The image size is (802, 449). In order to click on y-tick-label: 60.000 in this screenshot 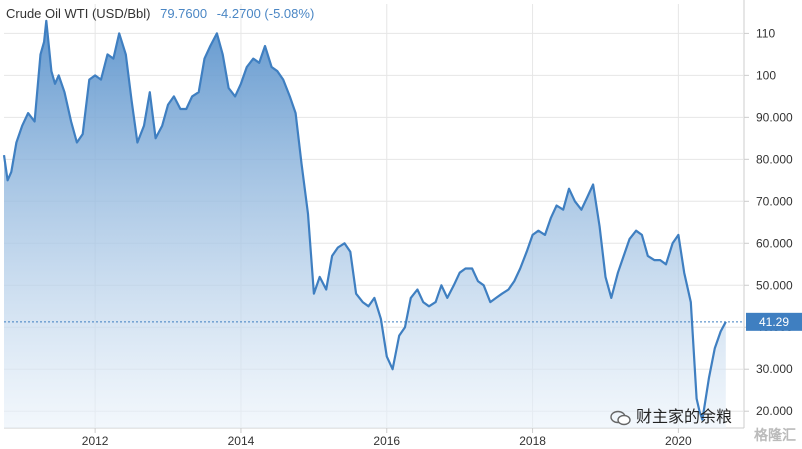, I will do `click(774, 243)`.